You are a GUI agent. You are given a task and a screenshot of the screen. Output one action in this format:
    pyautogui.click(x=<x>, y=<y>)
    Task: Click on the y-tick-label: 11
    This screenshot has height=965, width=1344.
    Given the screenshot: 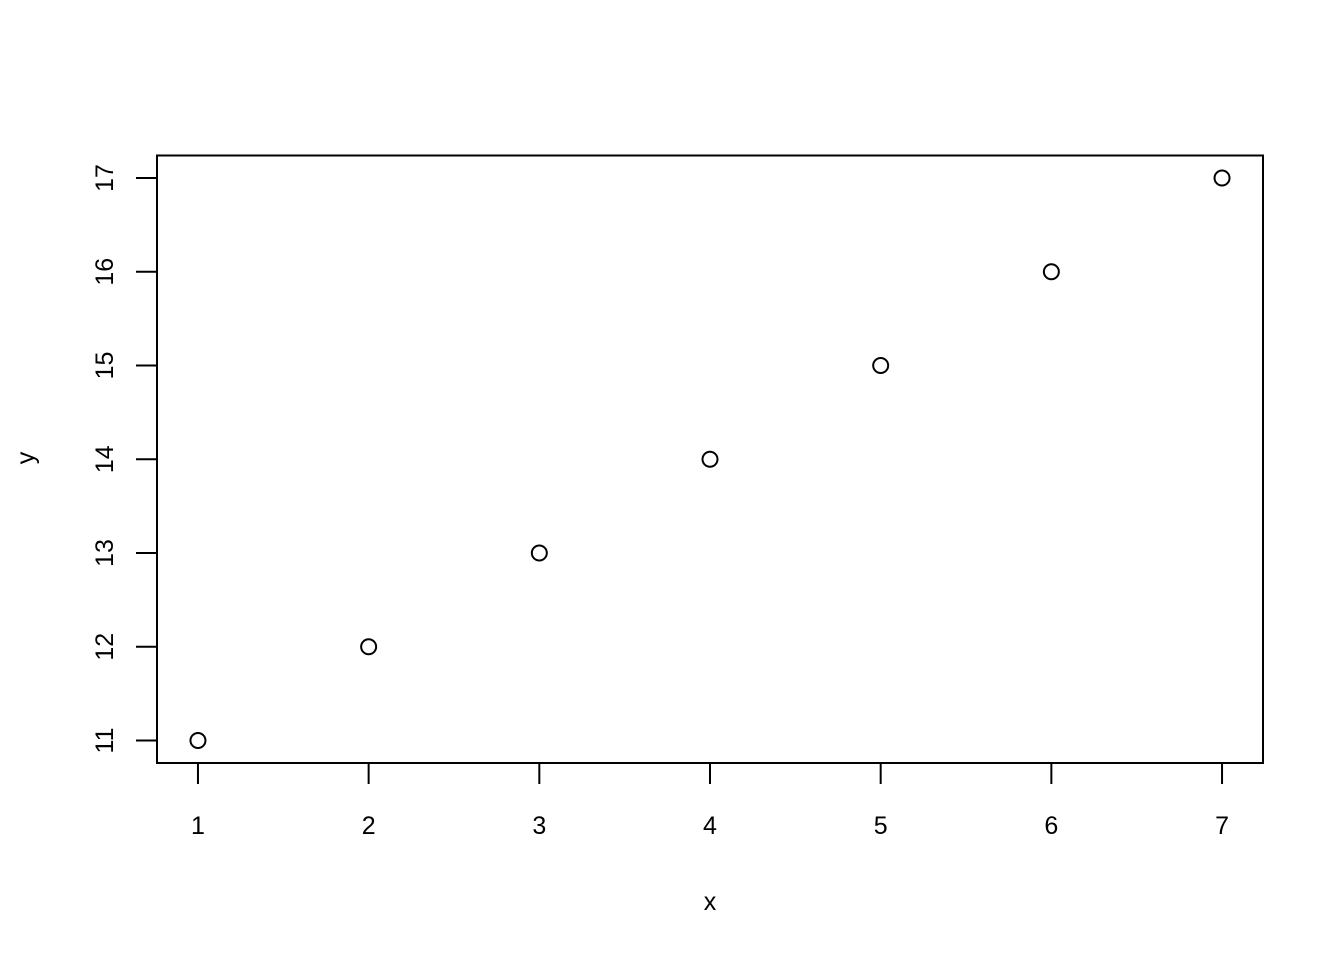 What is the action you would take?
    pyautogui.click(x=105, y=741)
    